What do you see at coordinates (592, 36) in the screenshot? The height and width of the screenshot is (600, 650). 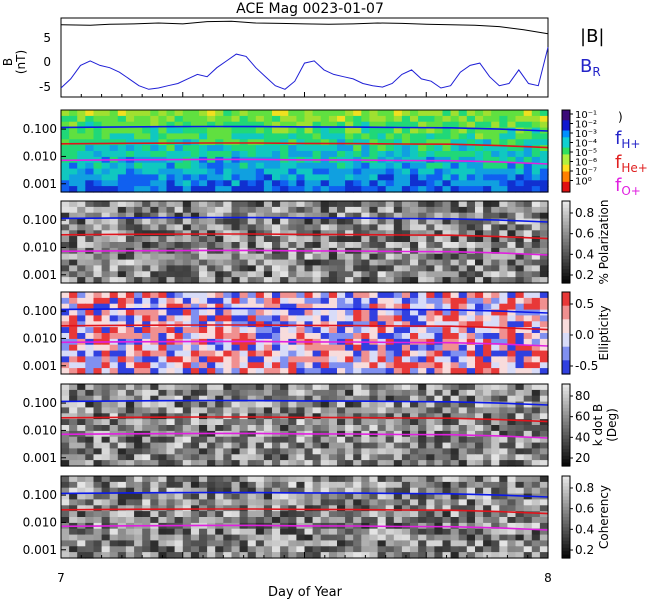 I see `legend-bmag: |B|` at bounding box center [592, 36].